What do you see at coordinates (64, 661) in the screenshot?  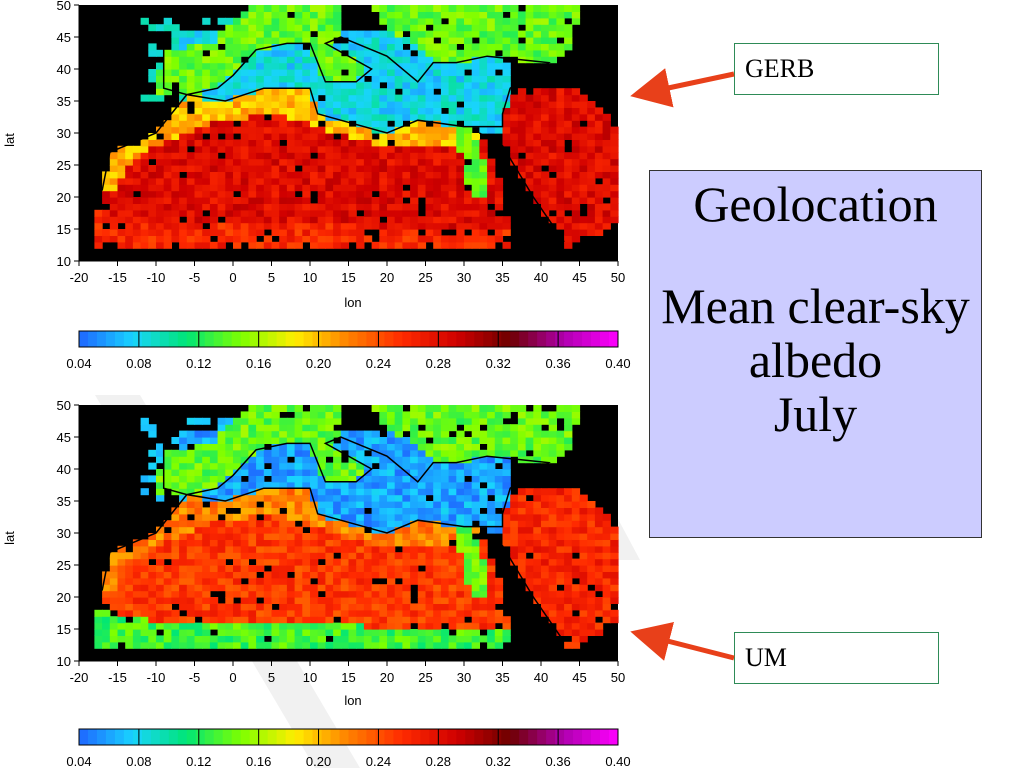 I see `y-tick-label: 10` at bounding box center [64, 661].